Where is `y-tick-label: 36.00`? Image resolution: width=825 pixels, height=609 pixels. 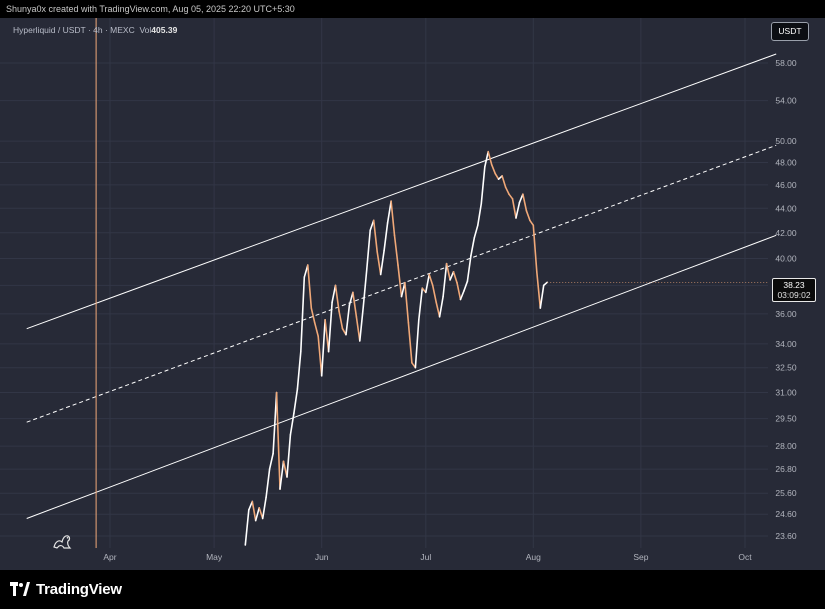
y-tick-label: 36.00 is located at coordinates (786, 314).